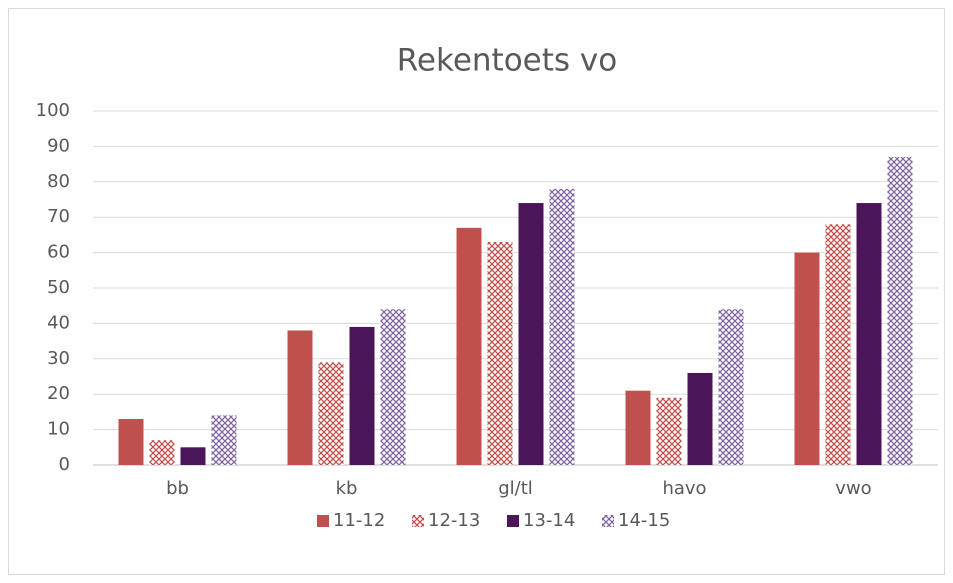 This screenshot has height=583, width=953. What do you see at coordinates (53, 110) in the screenshot?
I see `y-tick-label: 100` at bounding box center [53, 110].